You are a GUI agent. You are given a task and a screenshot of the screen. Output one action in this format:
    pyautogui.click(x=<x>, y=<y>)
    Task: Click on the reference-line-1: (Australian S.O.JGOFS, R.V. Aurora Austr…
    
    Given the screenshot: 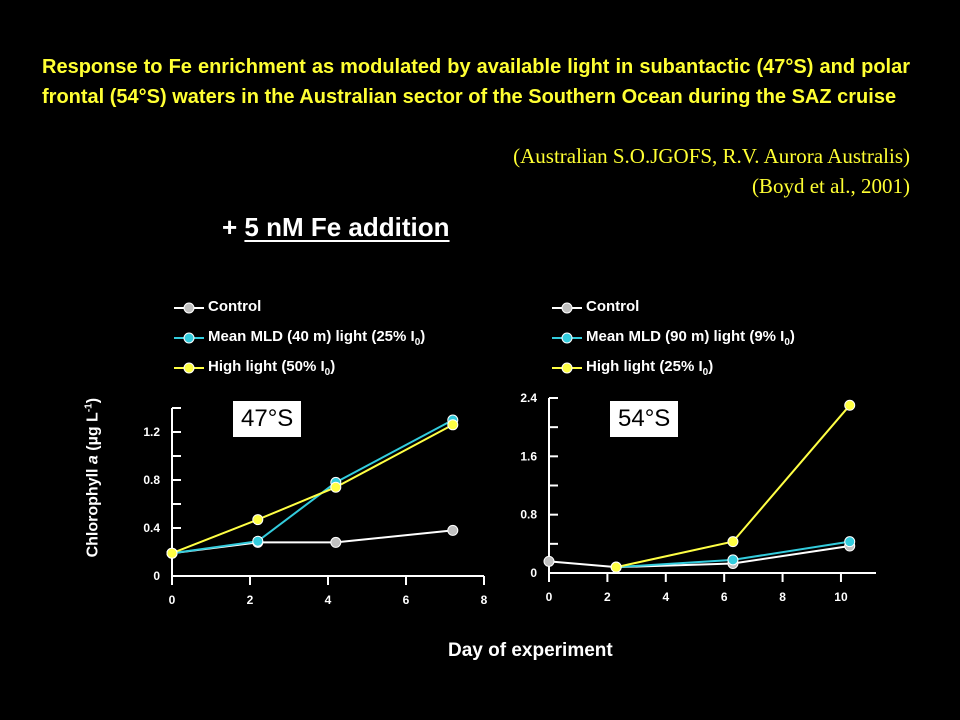 What is the action you would take?
    pyautogui.click(x=711, y=156)
    